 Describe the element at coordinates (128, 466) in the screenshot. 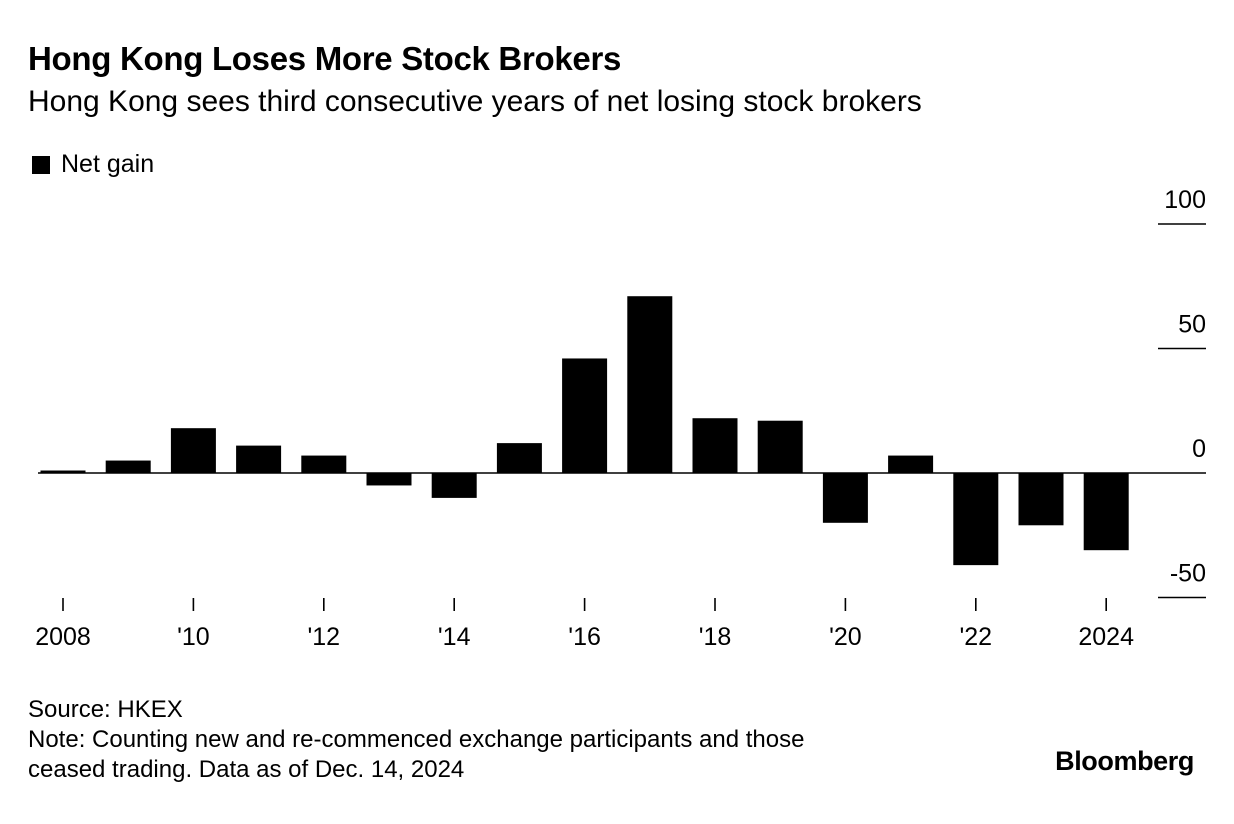

I see `bar-2009` at that location.